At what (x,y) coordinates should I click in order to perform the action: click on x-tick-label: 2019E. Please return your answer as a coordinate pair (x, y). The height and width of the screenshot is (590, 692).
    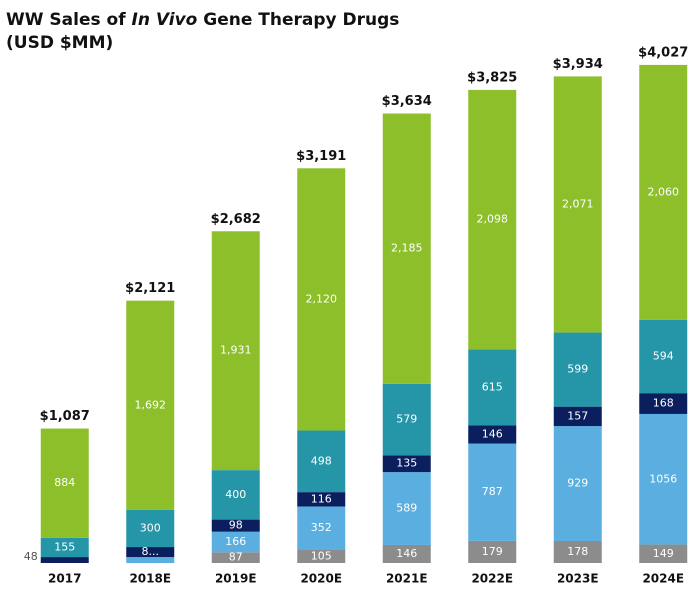
    Looking at the image, I should click on (236, 579).